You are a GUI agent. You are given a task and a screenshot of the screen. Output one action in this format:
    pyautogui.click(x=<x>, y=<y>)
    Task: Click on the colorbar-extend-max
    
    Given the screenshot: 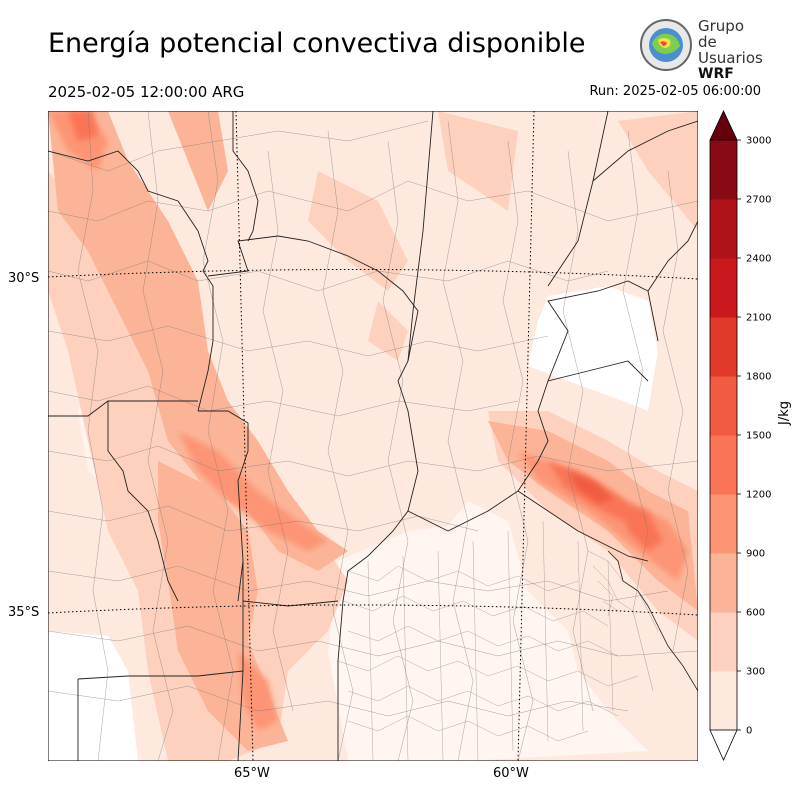 What is the action you would take?
    pyautogui.click(x=723, y=125)
    